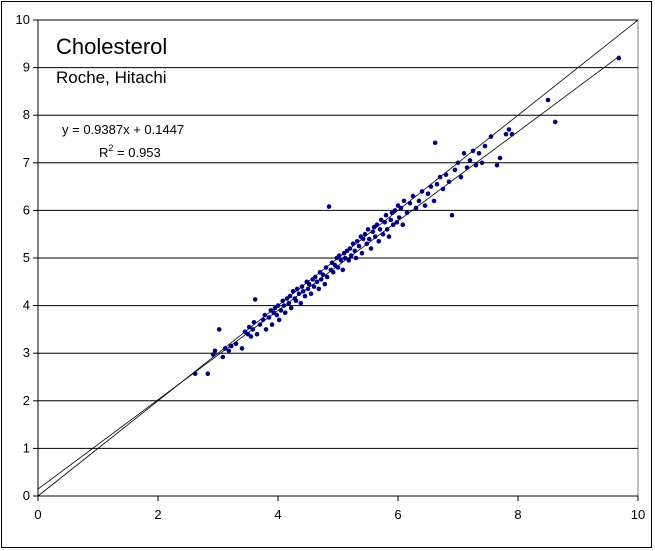 The height and width of the screenshot is (551, 655). What do you see at coordinates (638, 514) in the screenshot?
I see `x-tick-label-10: 10` at bounding box center [638, 514].